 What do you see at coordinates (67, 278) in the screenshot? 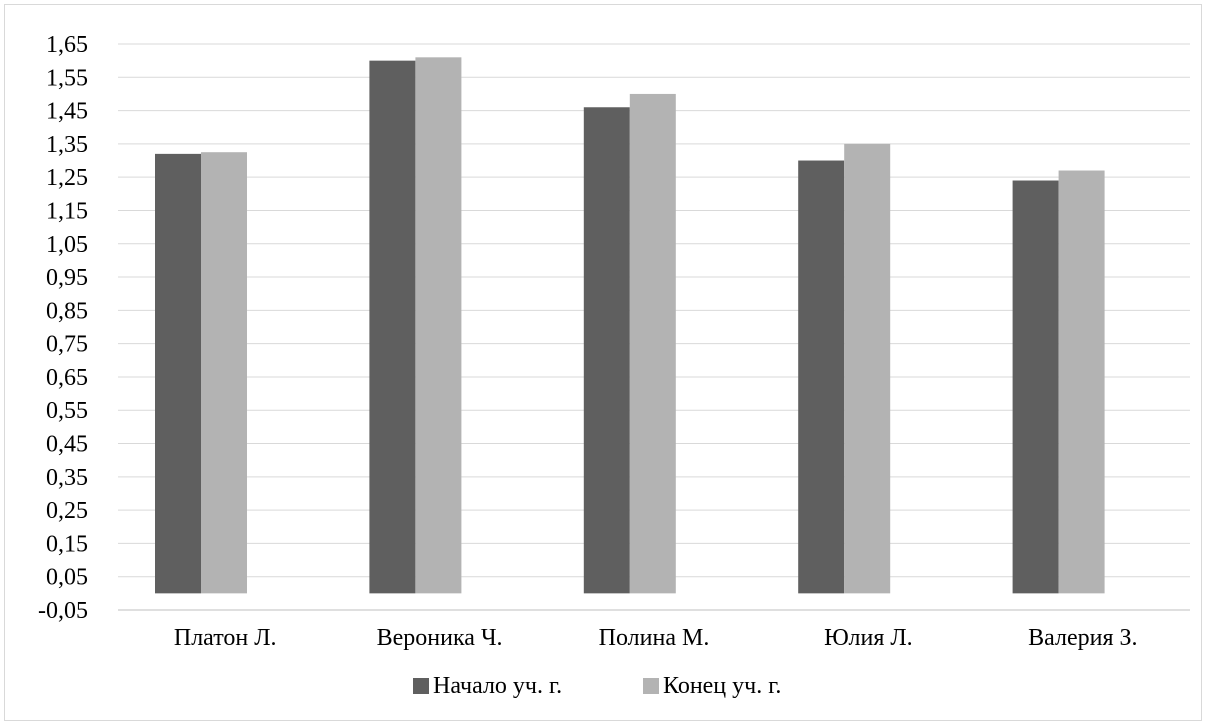
I see `y-tick-label: 0,95` at bounding box center [67, 278].